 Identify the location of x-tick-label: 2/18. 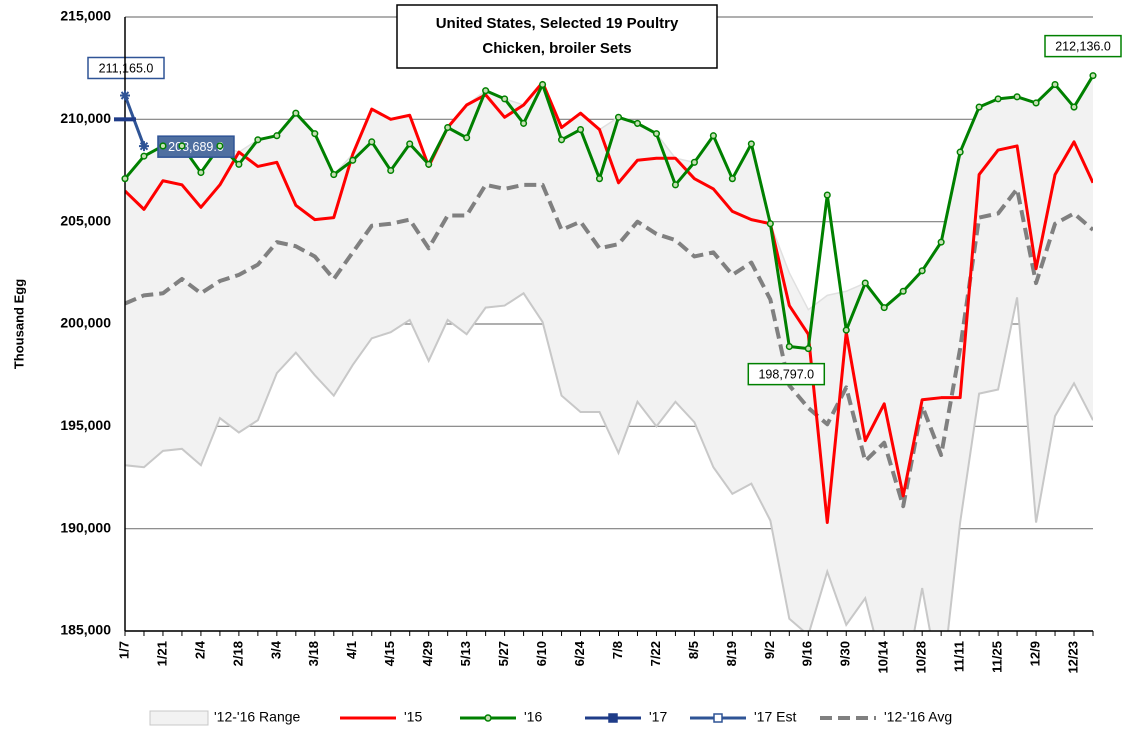
(237, 653).